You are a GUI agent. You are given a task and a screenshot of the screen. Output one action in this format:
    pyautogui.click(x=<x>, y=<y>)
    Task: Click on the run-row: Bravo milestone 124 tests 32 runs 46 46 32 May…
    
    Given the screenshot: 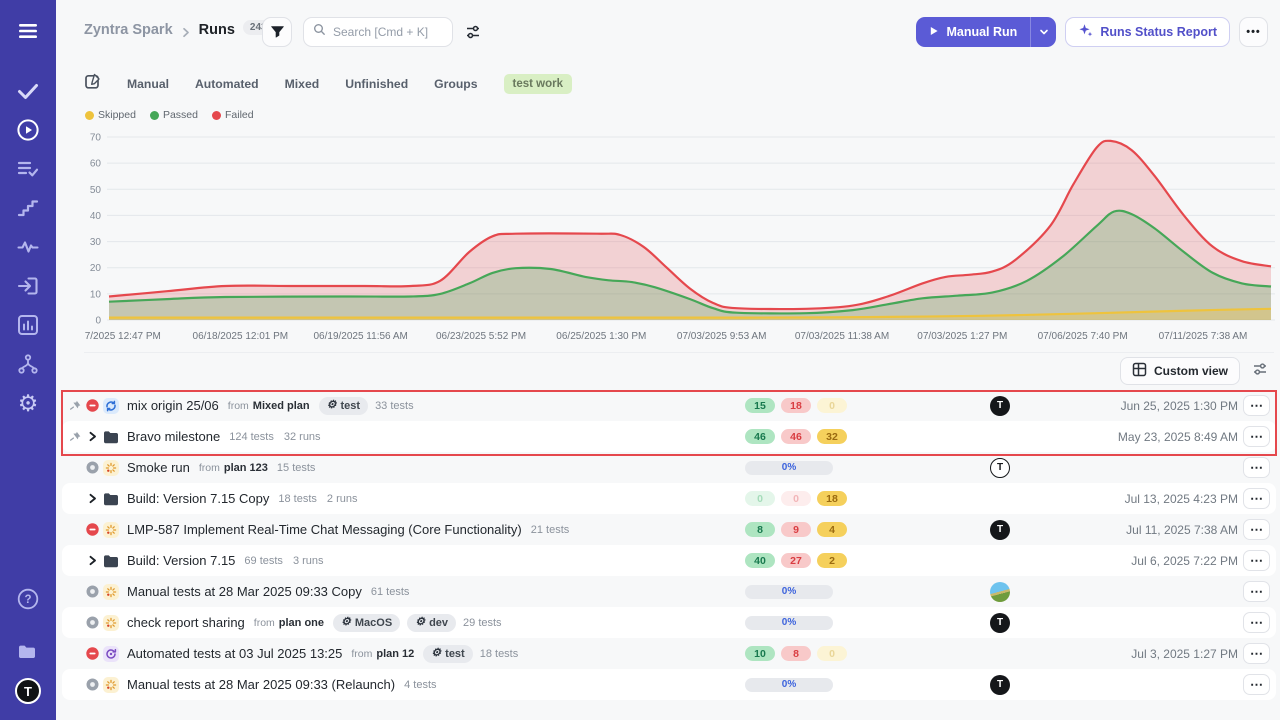 What is the action you would take?
    pyautogui.click(x=669, y=436)
    